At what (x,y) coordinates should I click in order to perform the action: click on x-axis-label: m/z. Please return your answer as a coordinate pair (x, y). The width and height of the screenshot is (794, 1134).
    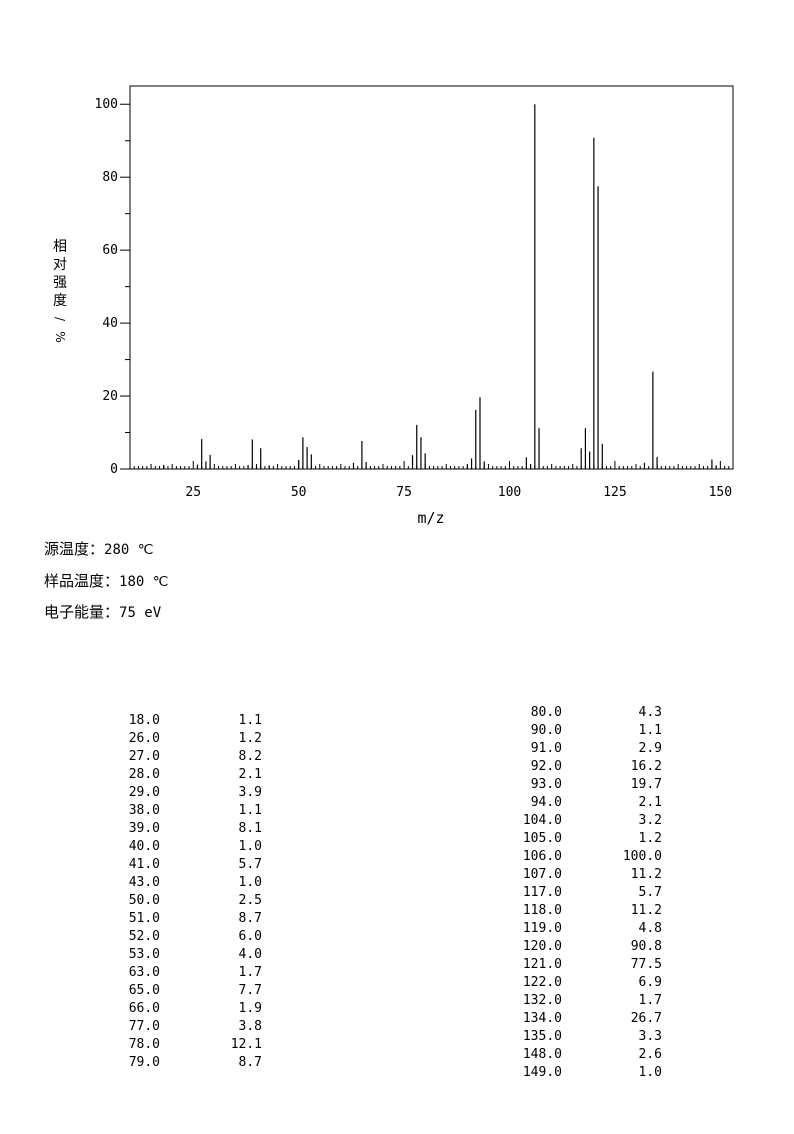
    Looking at the image, I should click on (430, 518).